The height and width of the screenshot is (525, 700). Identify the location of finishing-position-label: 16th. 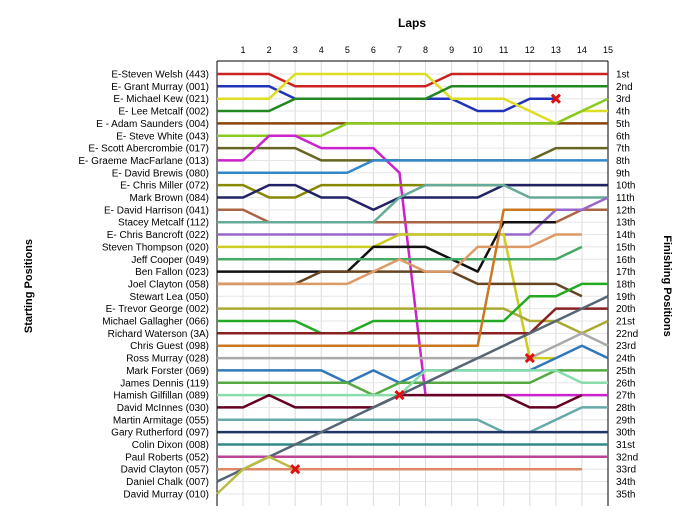
(625, 260).